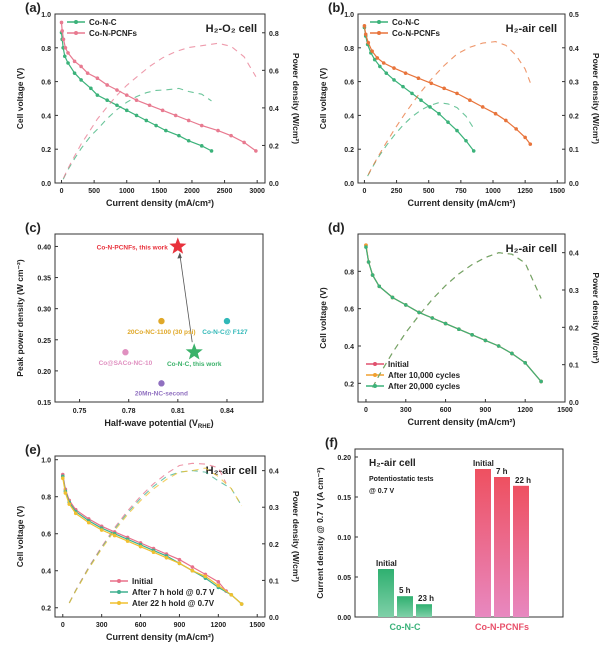 The width and height of the screenshot is (600, 652). I want to click on legend-label: Co-N-PCNFs, so click(416, 33).